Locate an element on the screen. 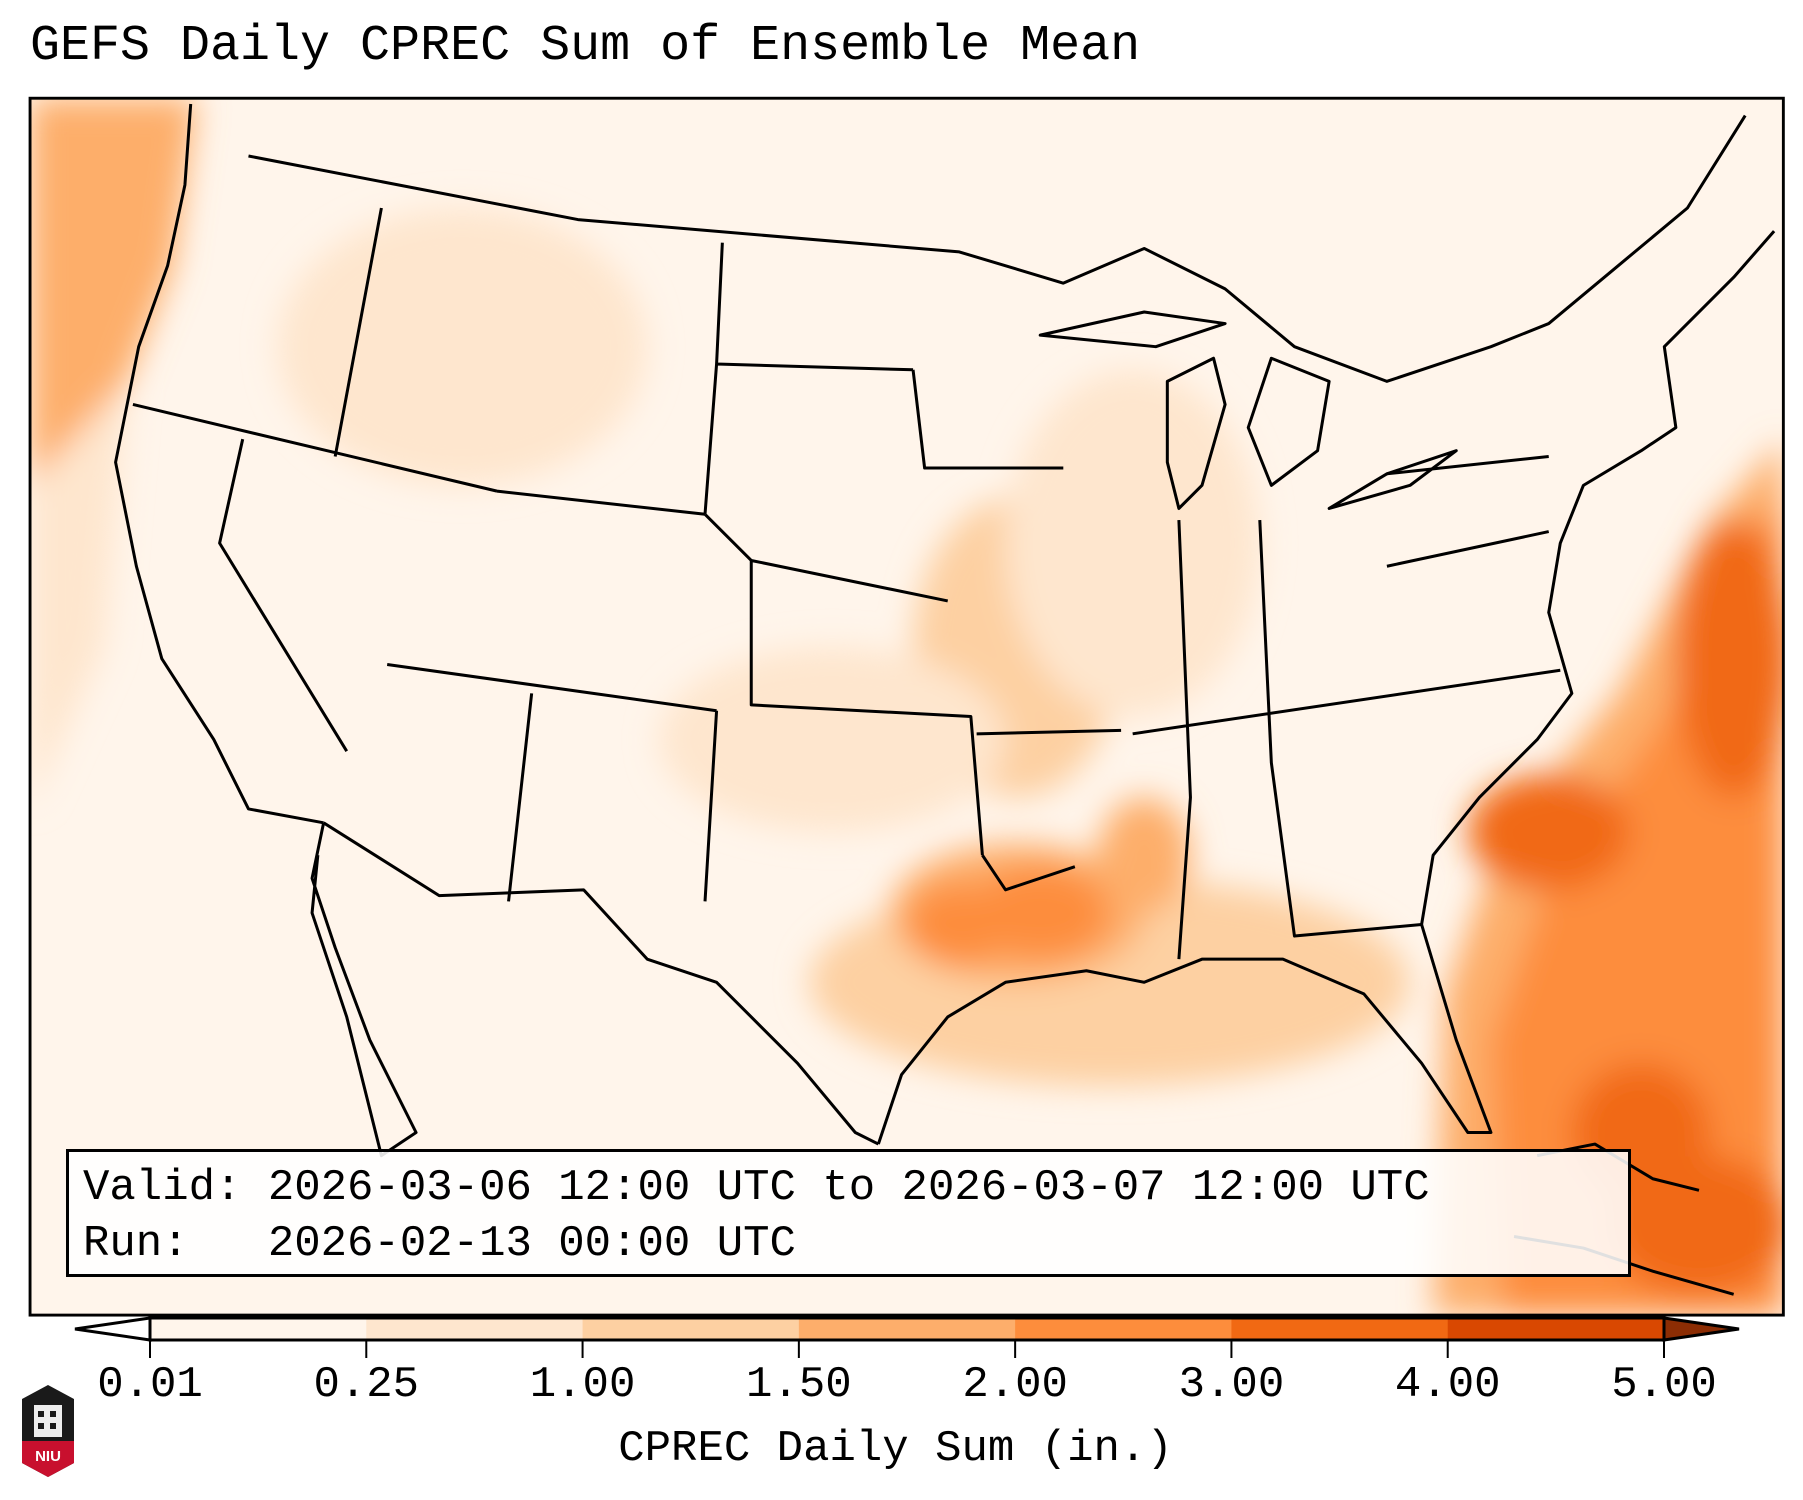 The width and height of the screenshot is (1803, 1500). colorbar-tick-label: 1.00 is located at coordinates (582, 1385).